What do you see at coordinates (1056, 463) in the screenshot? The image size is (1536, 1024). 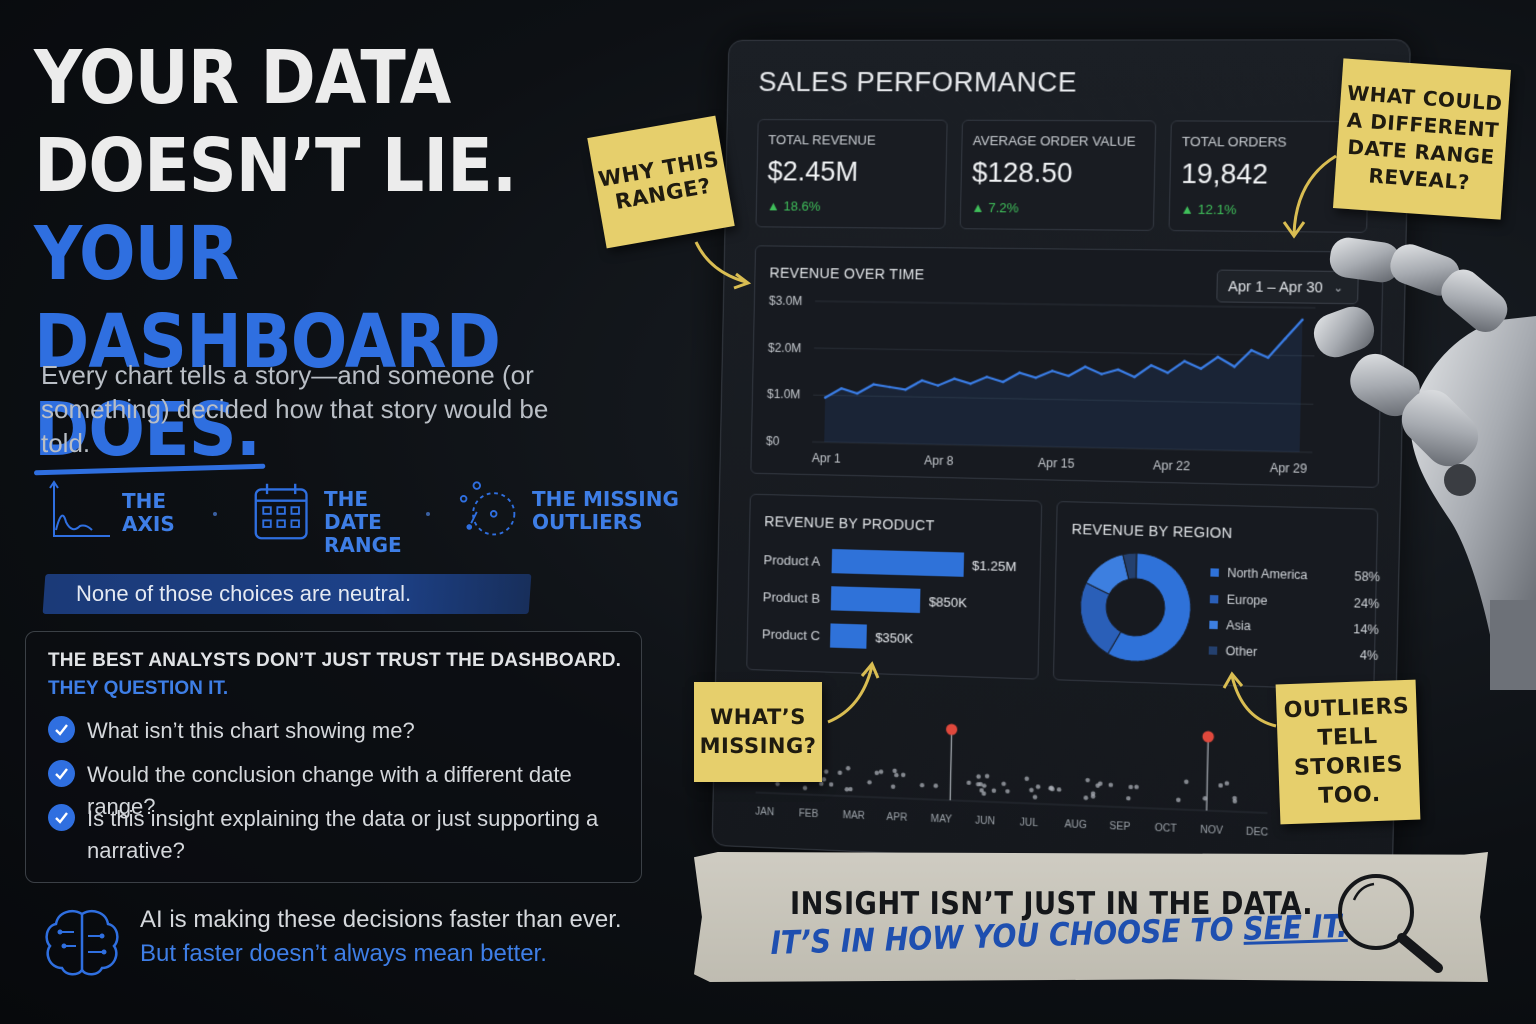 I see `x-tick-label: Apr 15` at bounding box center [1056, 463].